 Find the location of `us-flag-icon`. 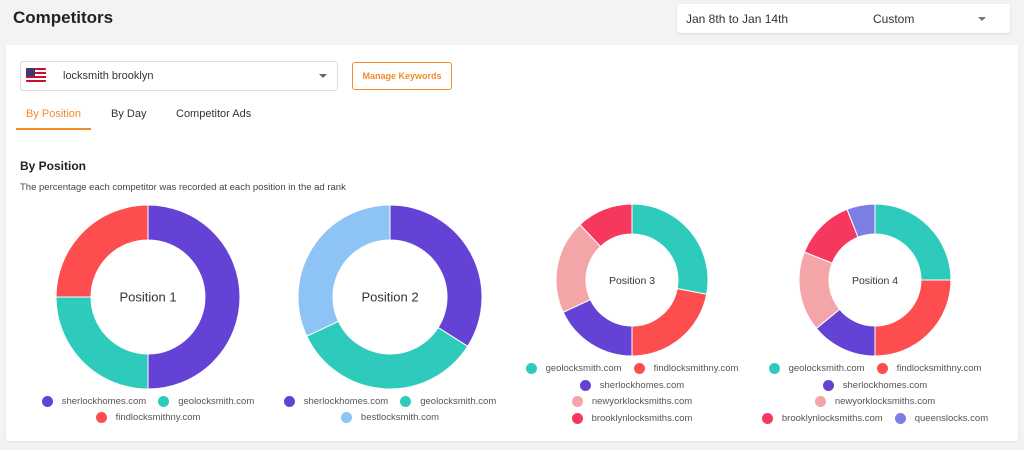

us-flag-icon is located at coordinates (36, 75).